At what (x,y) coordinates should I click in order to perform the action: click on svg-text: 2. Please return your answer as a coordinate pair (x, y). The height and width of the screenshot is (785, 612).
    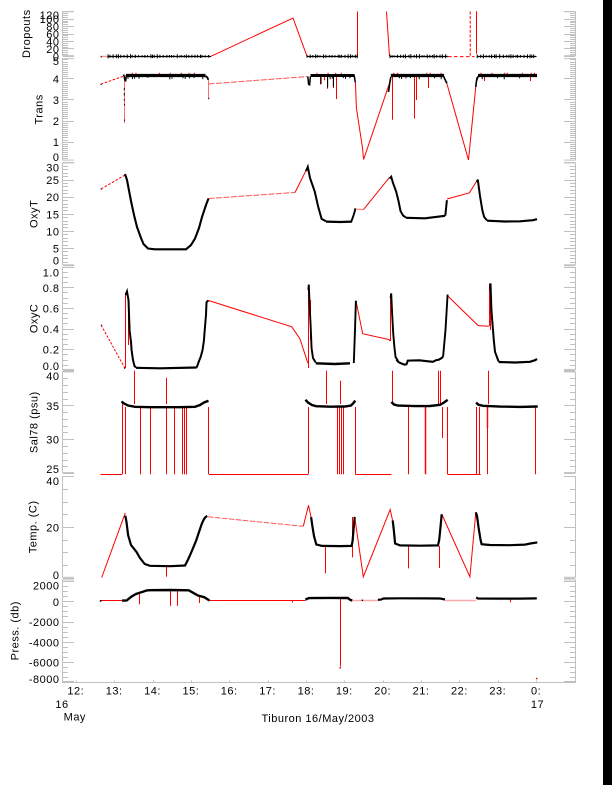
    Looking at the image, I should click on (56, 122).